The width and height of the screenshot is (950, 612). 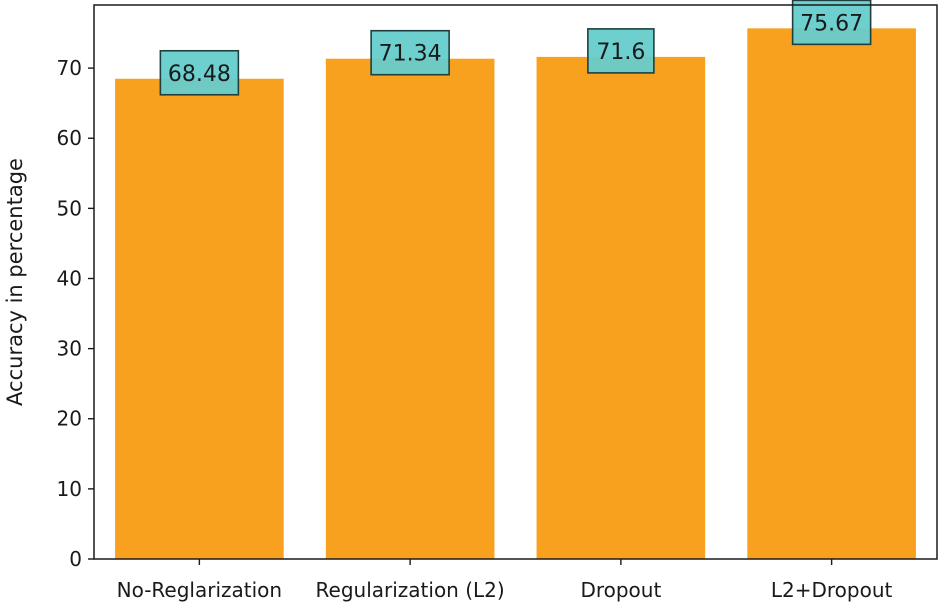 I want to click on y-tick-label-10: 10, so click(x=69, y=489).